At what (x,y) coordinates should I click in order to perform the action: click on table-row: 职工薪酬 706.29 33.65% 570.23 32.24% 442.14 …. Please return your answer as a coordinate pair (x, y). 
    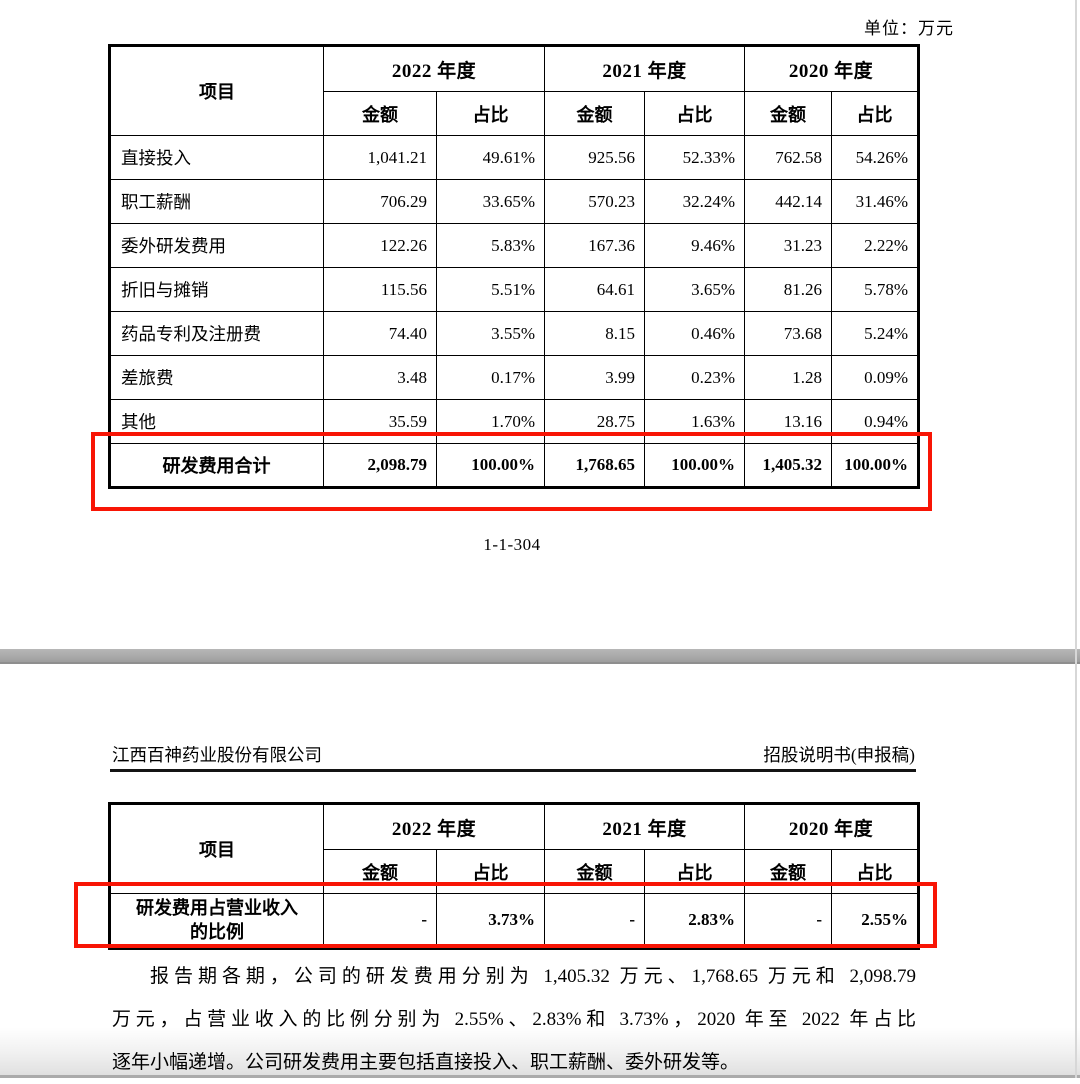
    Looking at the image, I should click on (514, 201).